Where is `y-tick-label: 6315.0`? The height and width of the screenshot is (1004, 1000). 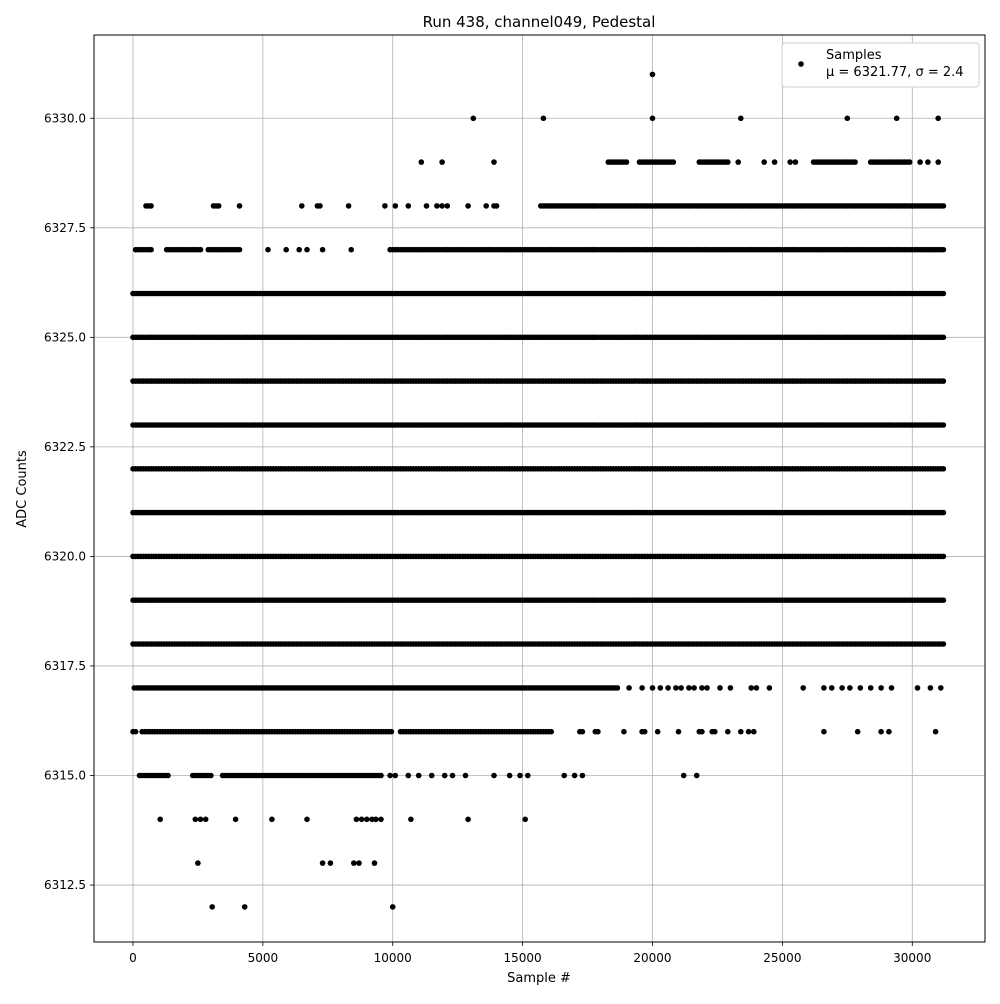
y-tick-label: 6315.0 is located at coordinates (65, 775).